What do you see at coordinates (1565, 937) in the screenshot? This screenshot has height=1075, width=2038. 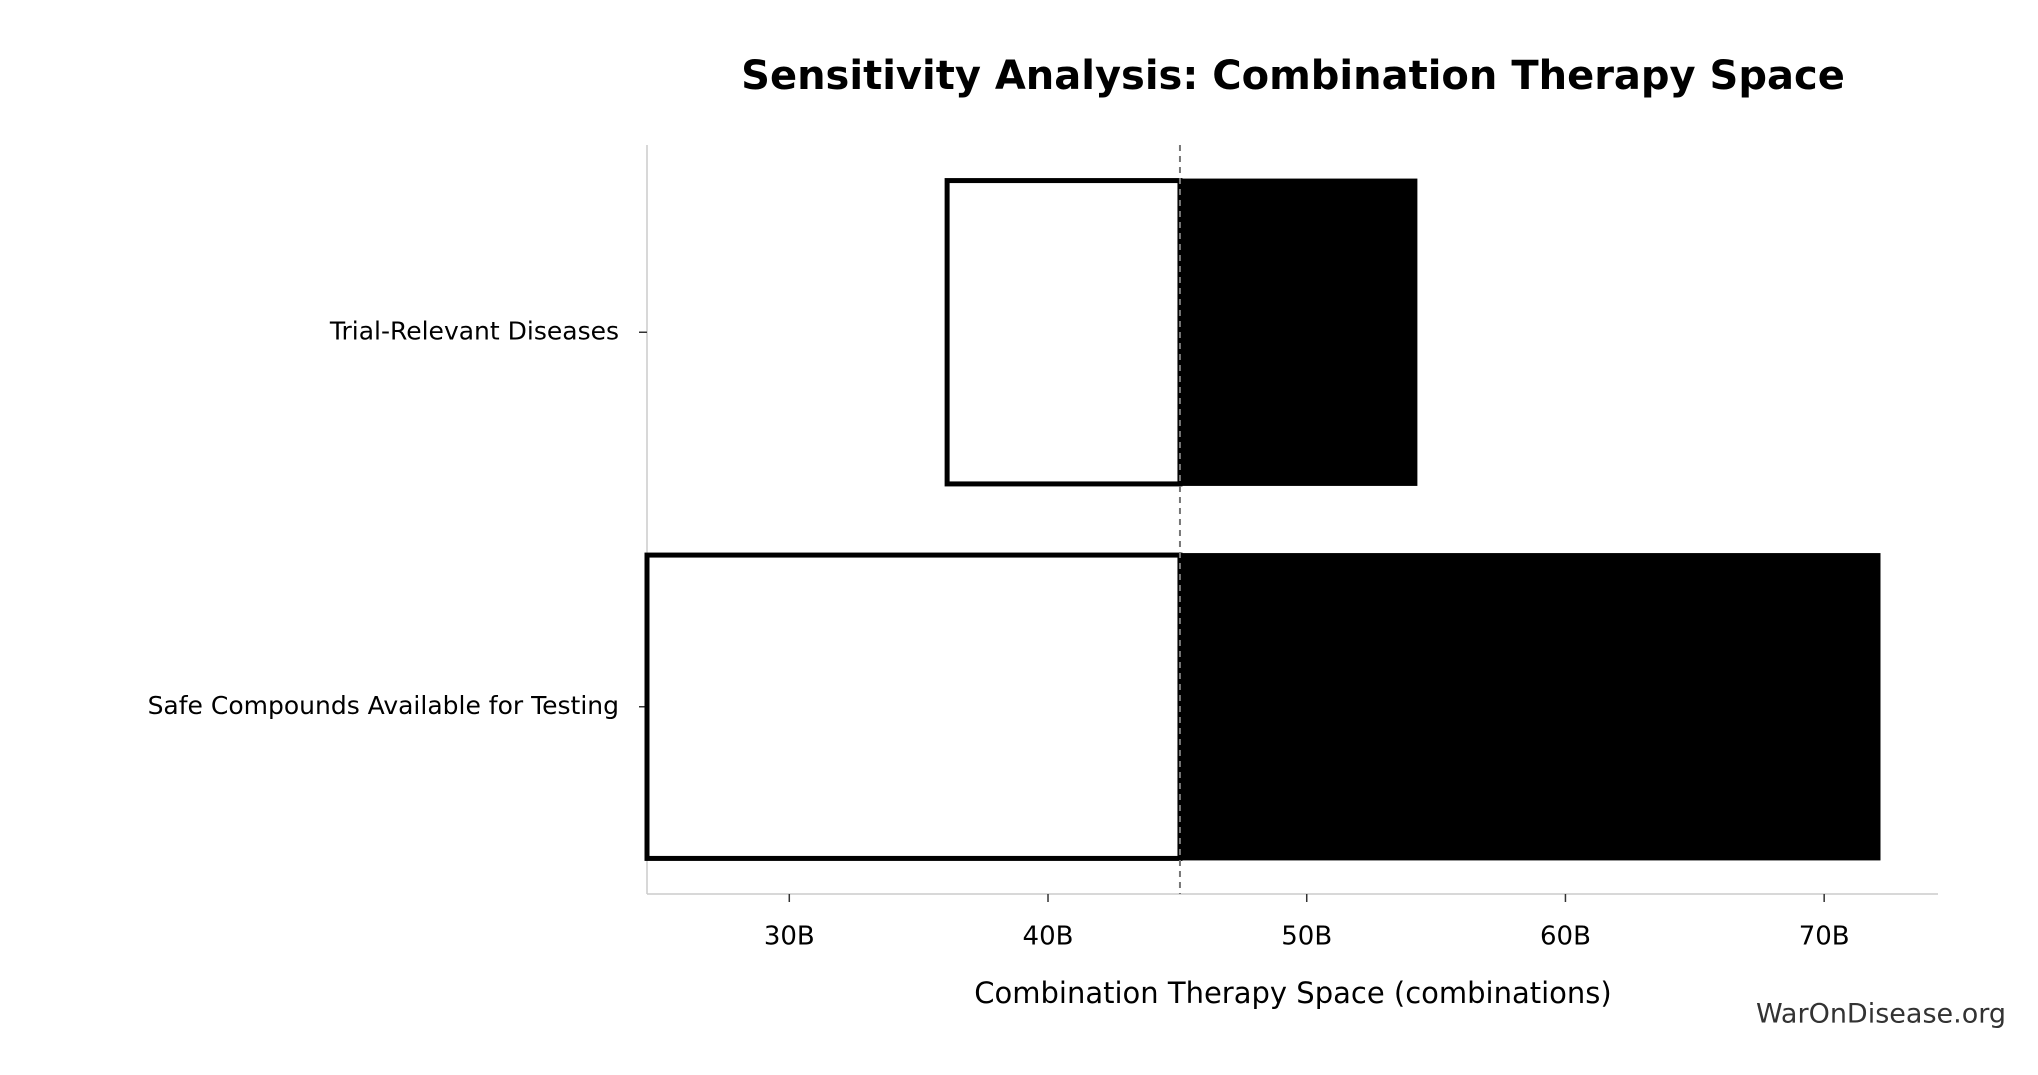 I see `x-tick-label: 60B` at bounding box center [1565, 937].